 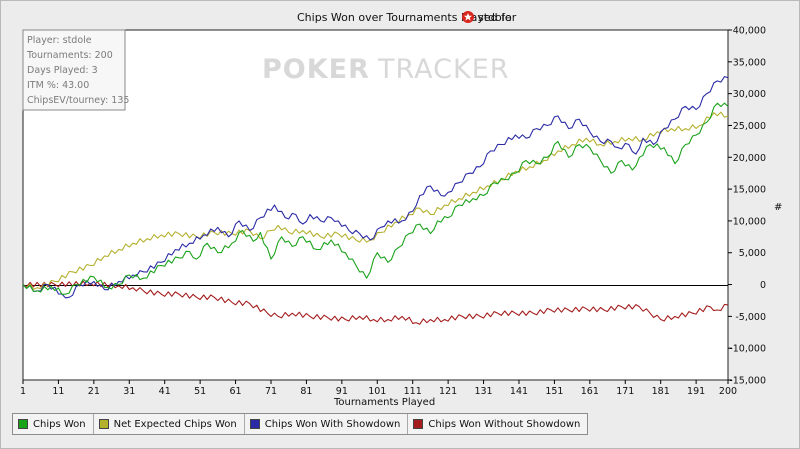 What do you see at coordinates (625, 391) in the screenshot?
I see `x-tick-label: 171` at bounding box center [625, 391].